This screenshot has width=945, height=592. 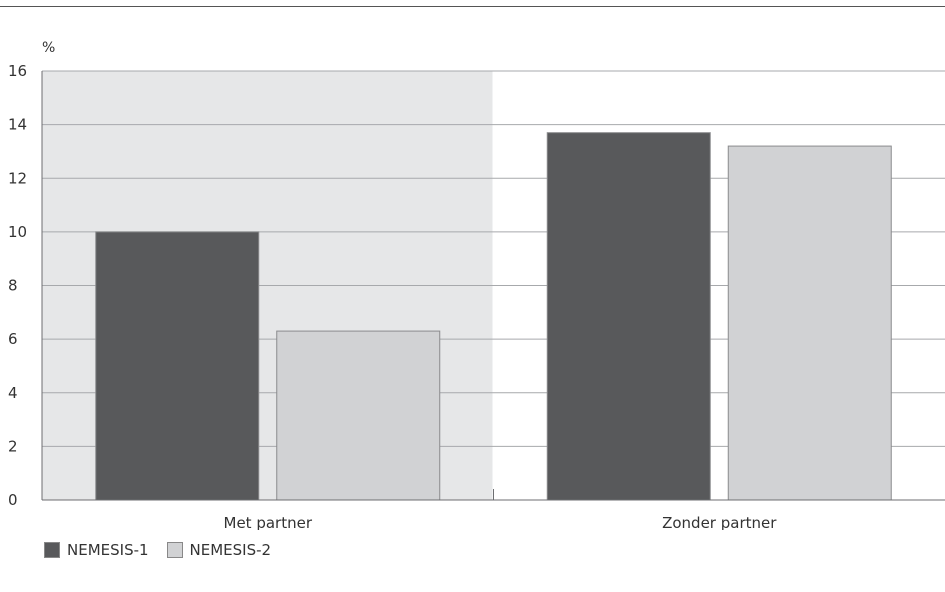 I want to click on x-category-label-2: Zonder partner, so click(x=719, y=522).